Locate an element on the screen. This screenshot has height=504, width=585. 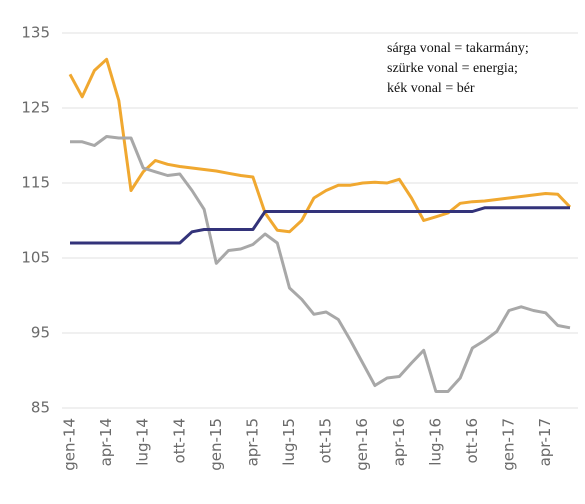
series-line is located at coordinates (320, 225).